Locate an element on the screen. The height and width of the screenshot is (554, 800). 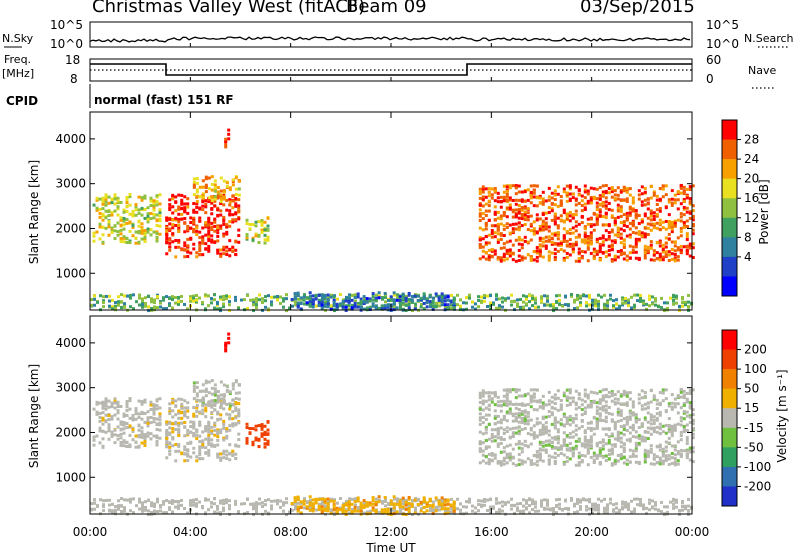
velocity-cell-1949 is located at coordinates (594, 453).